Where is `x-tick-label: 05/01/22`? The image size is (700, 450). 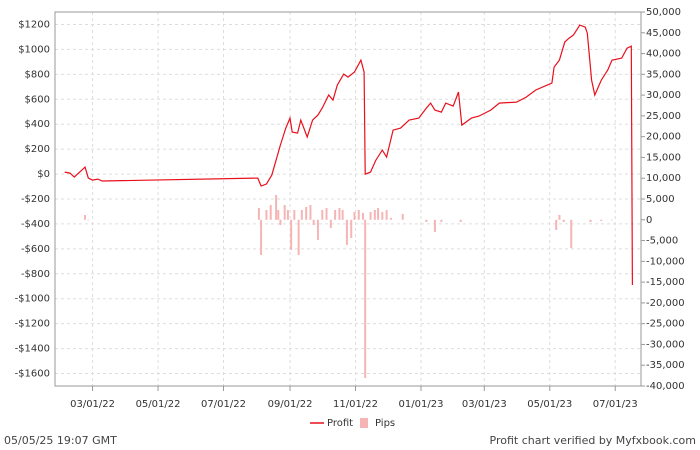 x-tick-label: 05/01/22 is located at coordinates (158, 404).